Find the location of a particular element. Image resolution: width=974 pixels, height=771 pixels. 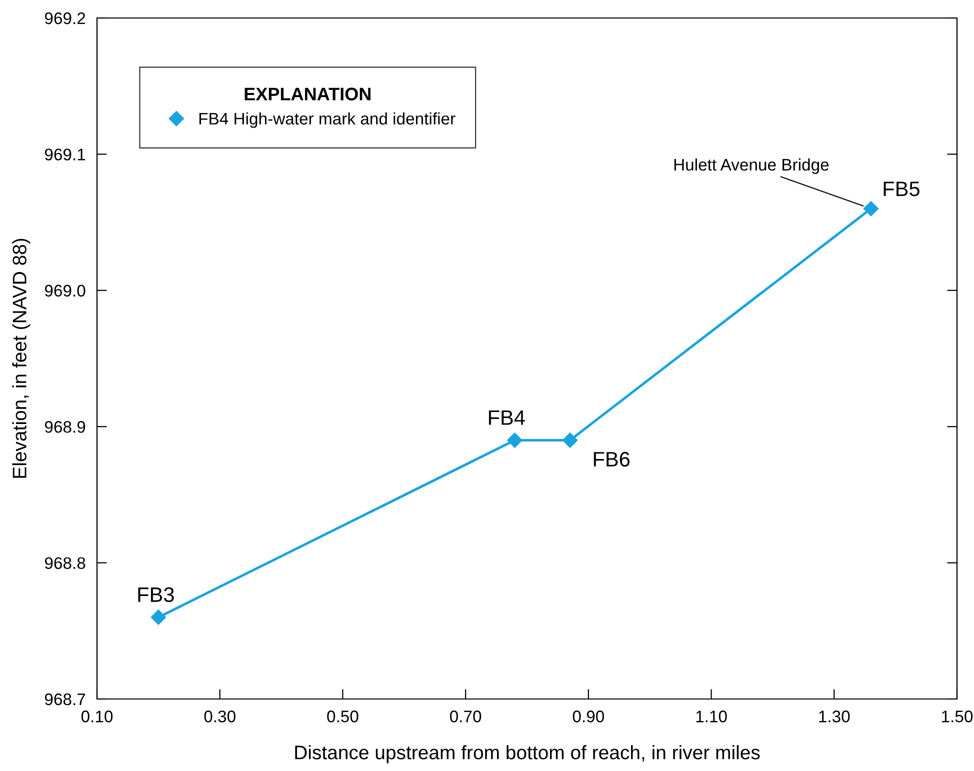

legend-label: FB4 High-water mark and identifier is located at coordinates (327, 120).